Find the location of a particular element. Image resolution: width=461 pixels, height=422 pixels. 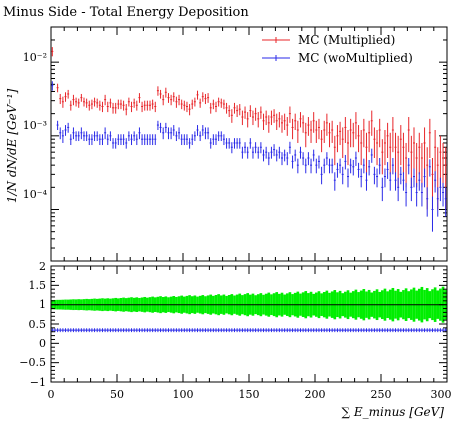

legend-label-womultiplied: MC (woMultiplied) is located at coordinates (355, 58).